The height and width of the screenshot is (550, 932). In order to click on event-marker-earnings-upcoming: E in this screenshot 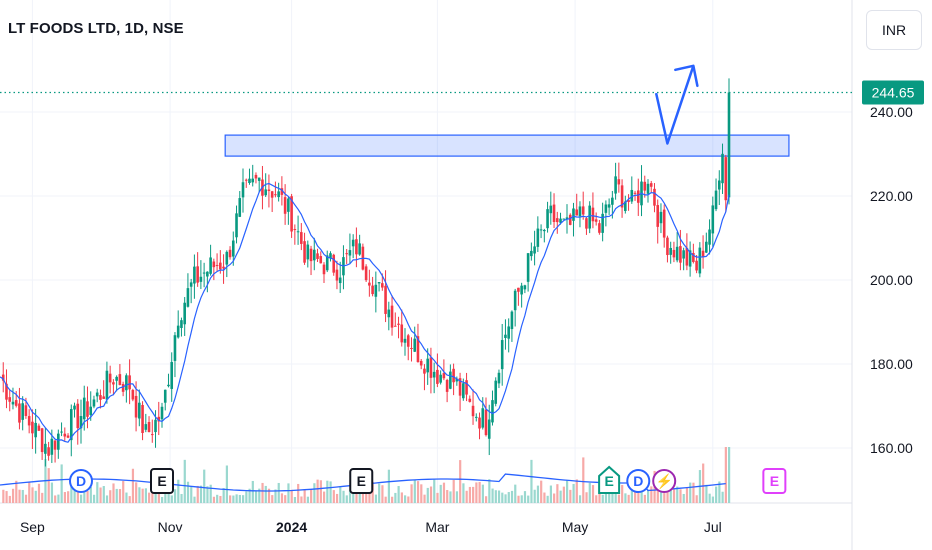, I will do `click(774, 481)`.